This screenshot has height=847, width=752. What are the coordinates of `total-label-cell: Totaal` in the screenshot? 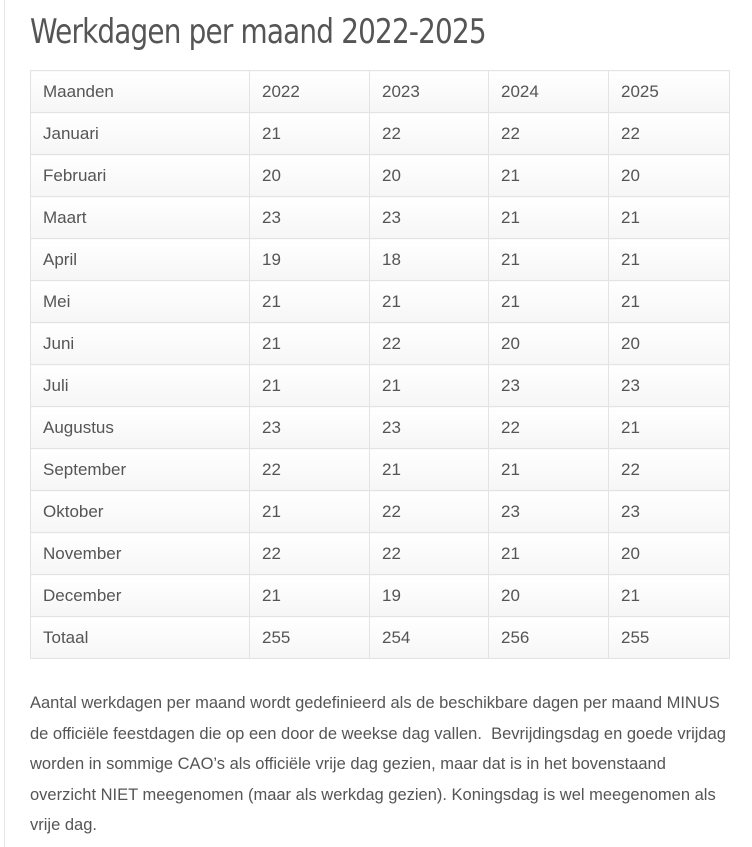 It's located at (140, 637).